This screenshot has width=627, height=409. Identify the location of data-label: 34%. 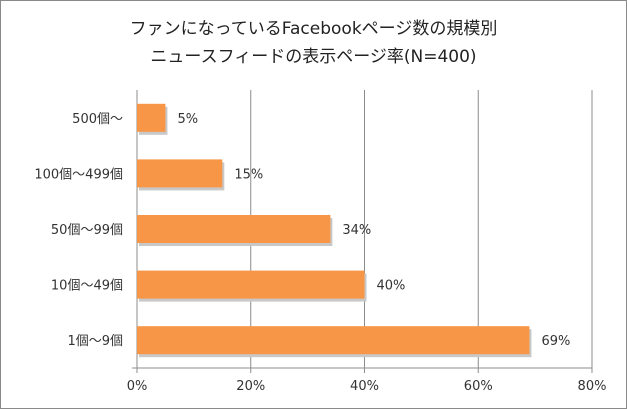
(356, 230).